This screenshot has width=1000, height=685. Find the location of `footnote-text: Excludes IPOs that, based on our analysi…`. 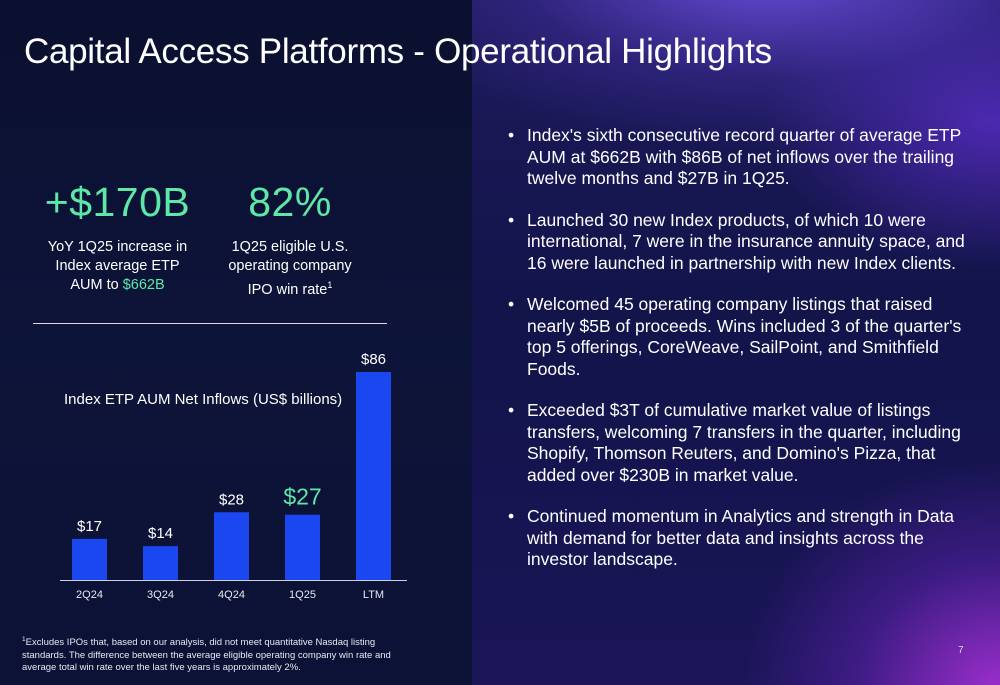

footnote-text: Excludes IPOs that, based on our analysi… is located at coordinates (206, 655).